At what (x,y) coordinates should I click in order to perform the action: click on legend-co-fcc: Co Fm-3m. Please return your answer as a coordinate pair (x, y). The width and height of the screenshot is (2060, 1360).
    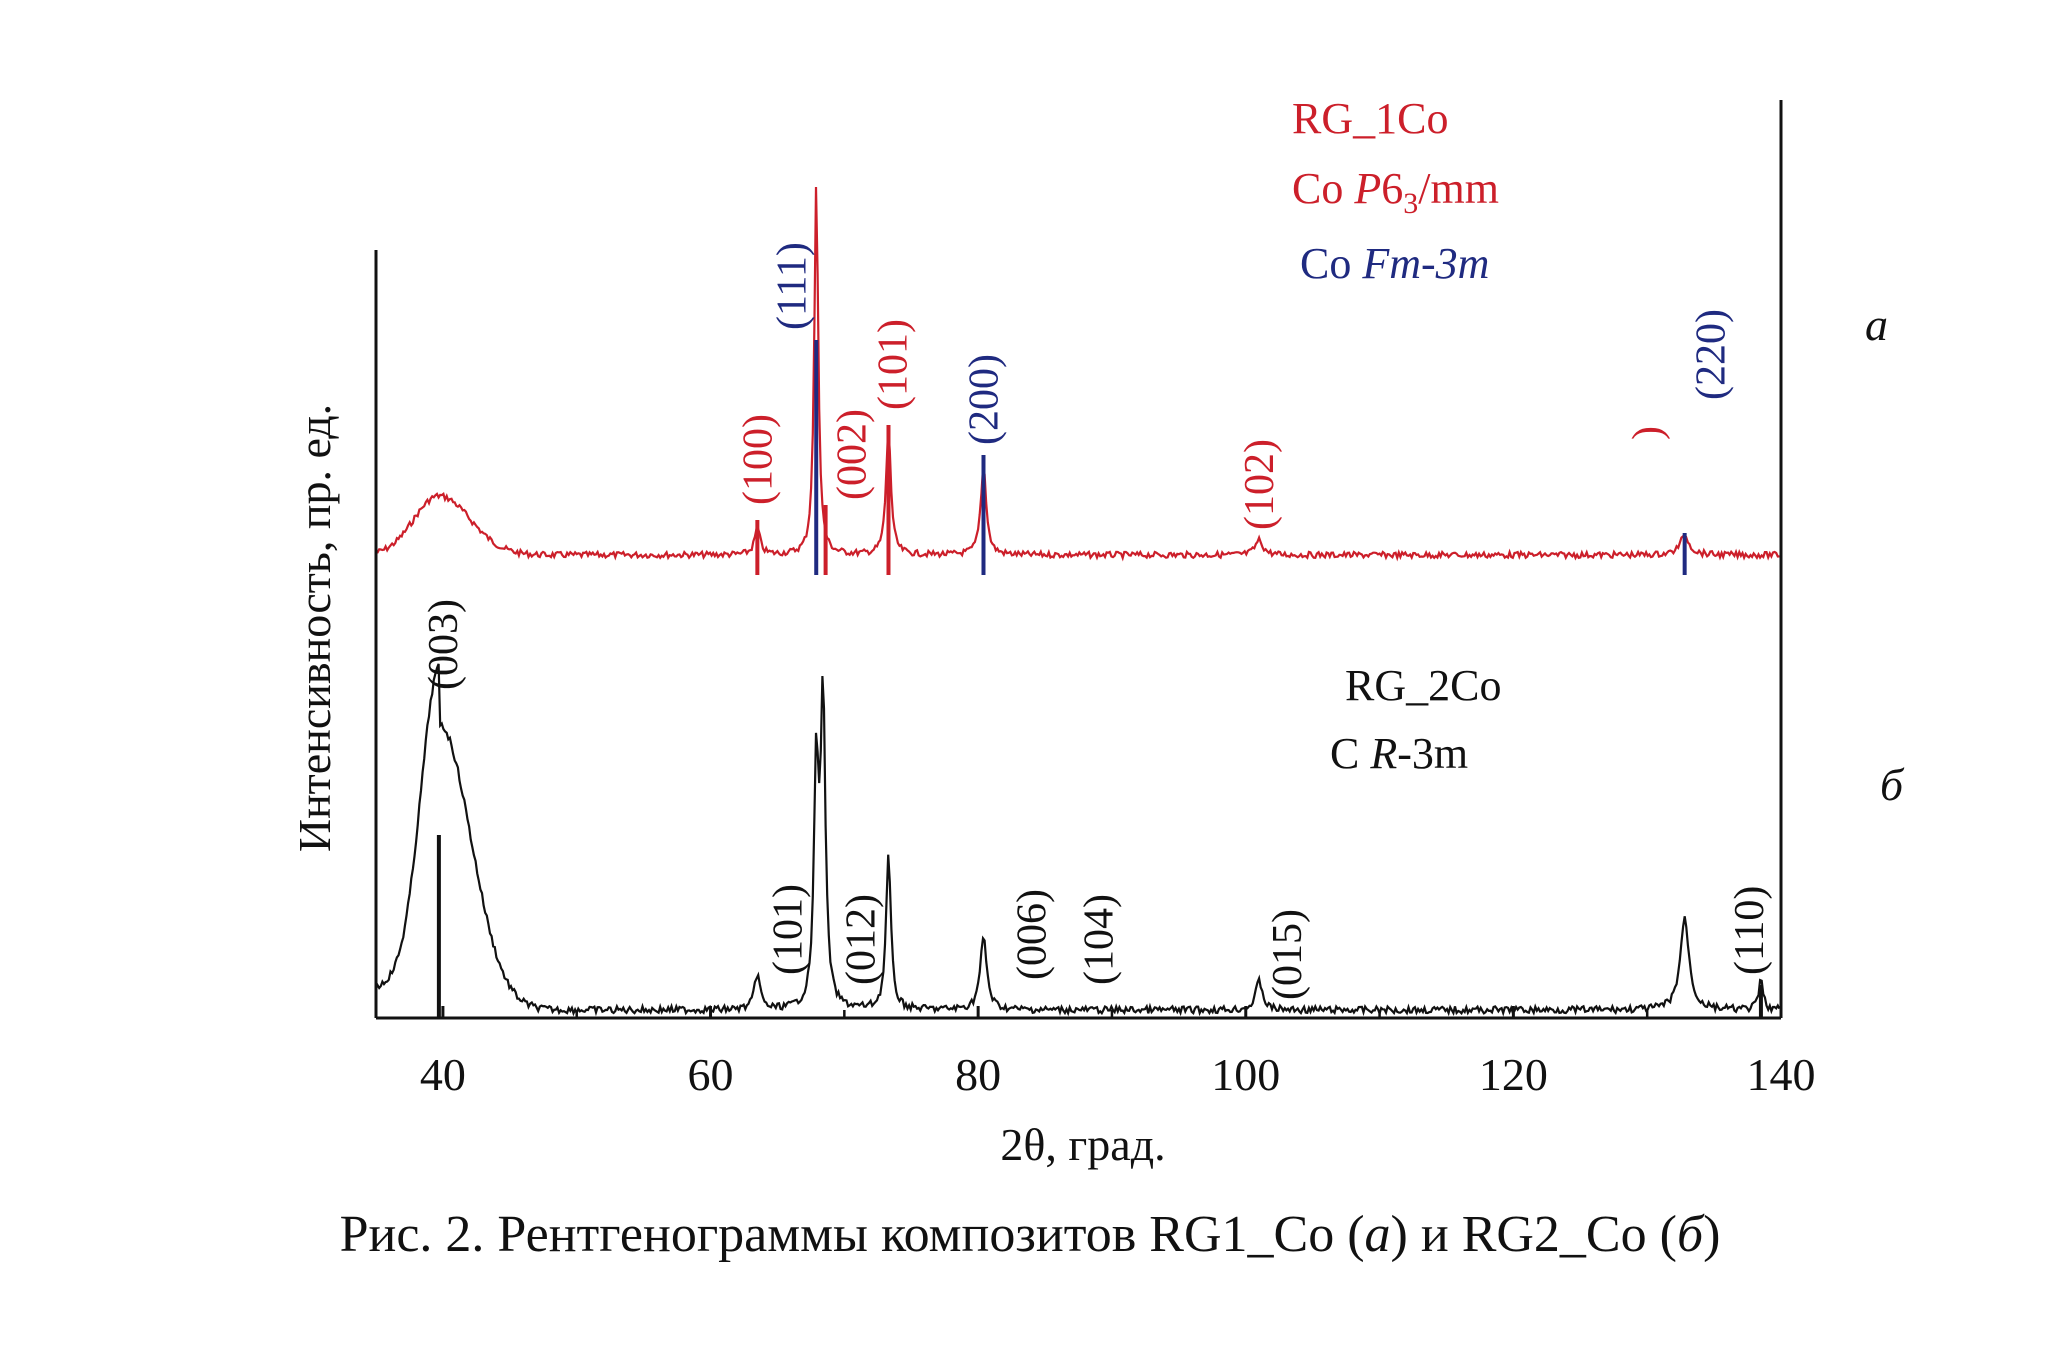
    Looking at the image, I should click on (1394, 263).